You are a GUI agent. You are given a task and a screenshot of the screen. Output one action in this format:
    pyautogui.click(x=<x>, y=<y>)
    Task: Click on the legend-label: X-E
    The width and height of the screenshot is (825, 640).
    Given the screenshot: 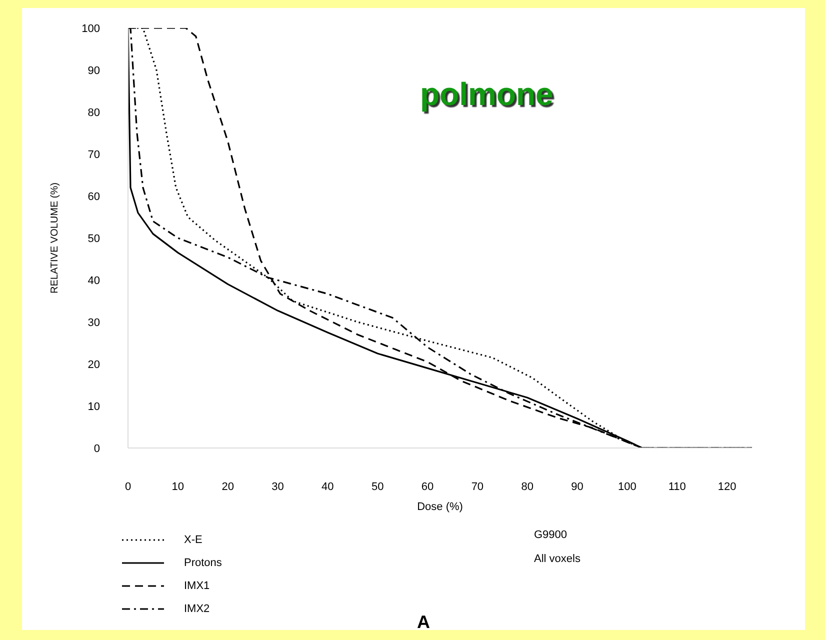 What is the action you would take?
    pyautogui.click(x=193, y=540)
    